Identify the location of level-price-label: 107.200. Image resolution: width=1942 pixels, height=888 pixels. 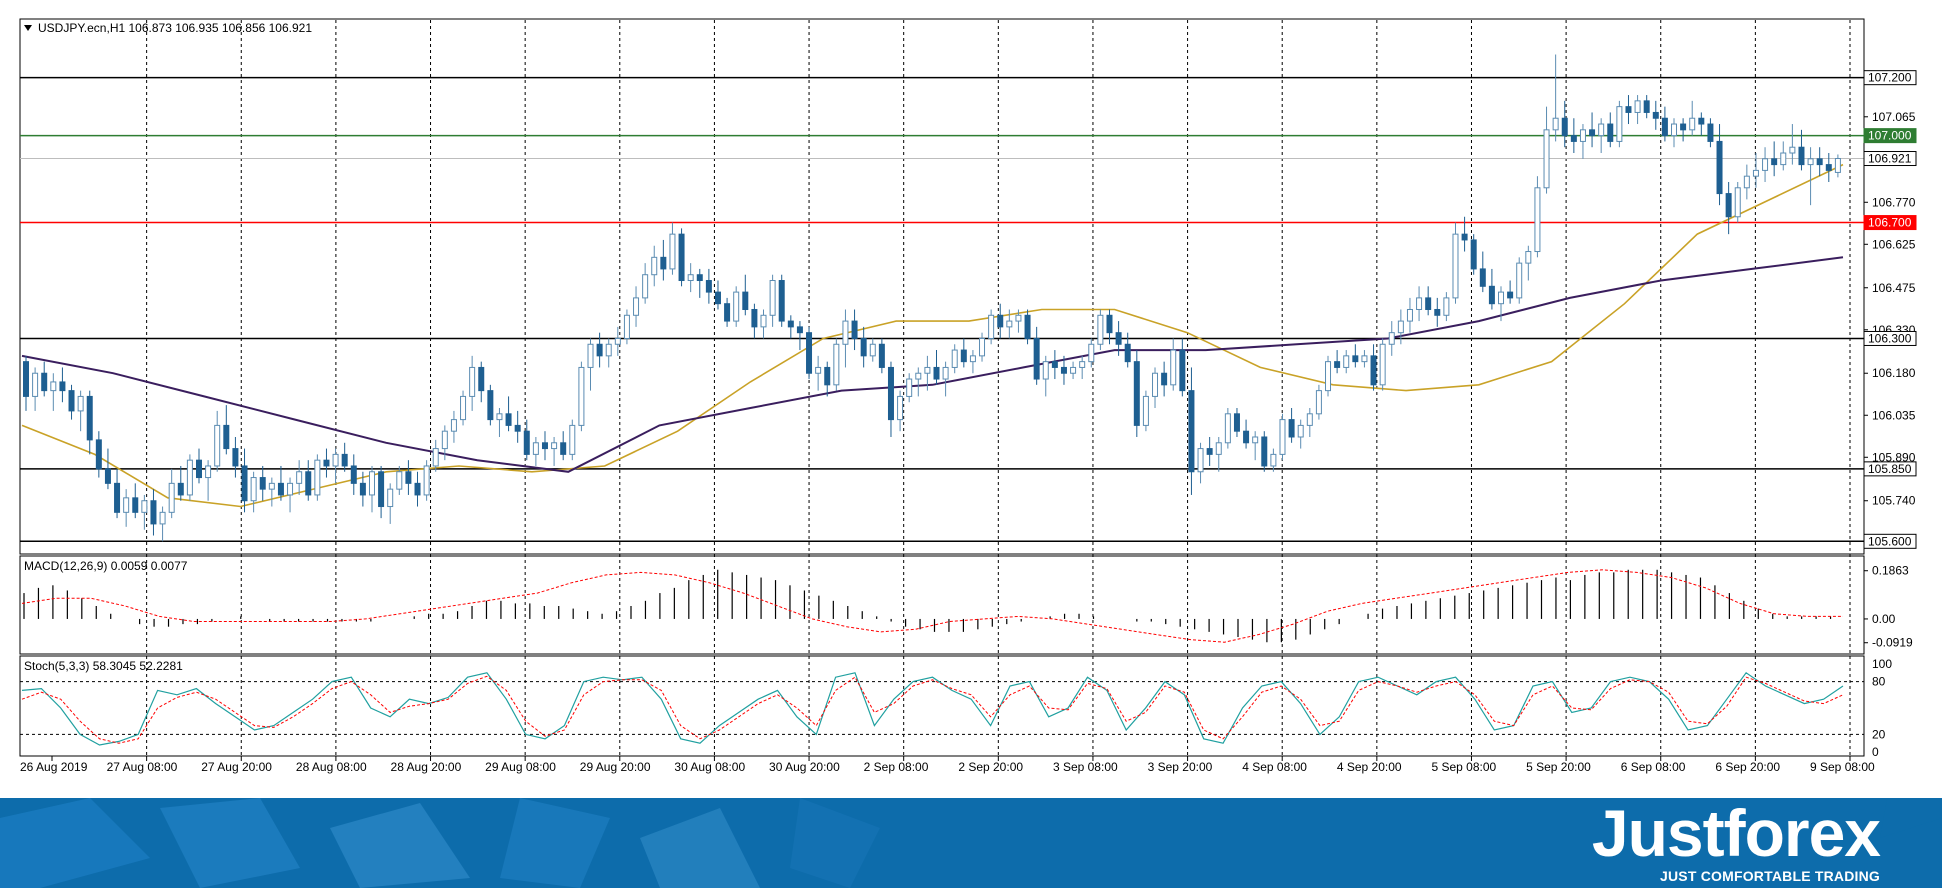
(1890, 78).